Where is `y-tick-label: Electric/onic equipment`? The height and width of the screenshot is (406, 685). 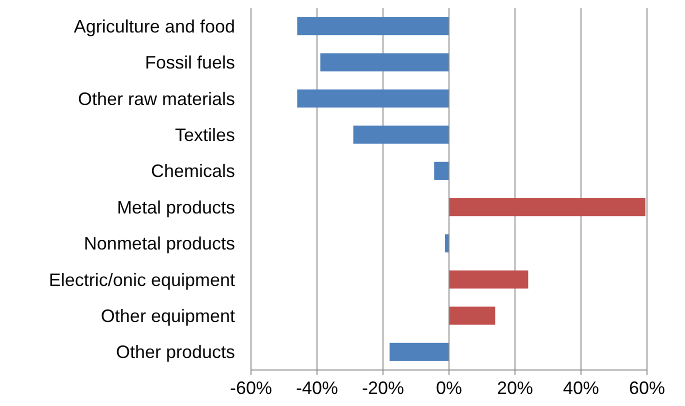 y-tick-label: Electric/onic equipment is located at coordinates (141, 280).